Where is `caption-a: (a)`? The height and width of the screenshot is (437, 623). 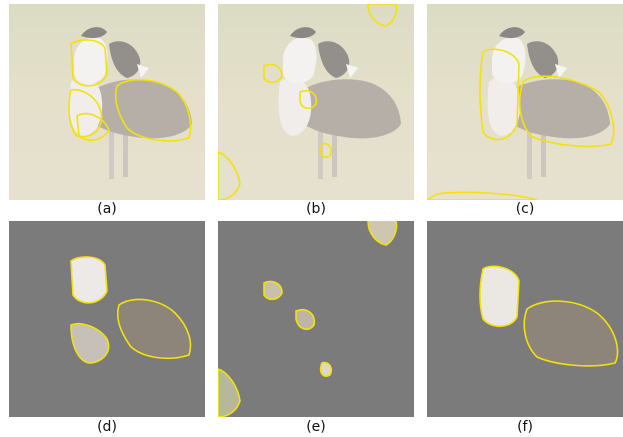
caption-a: (a) is located at coordinates (107, 209).